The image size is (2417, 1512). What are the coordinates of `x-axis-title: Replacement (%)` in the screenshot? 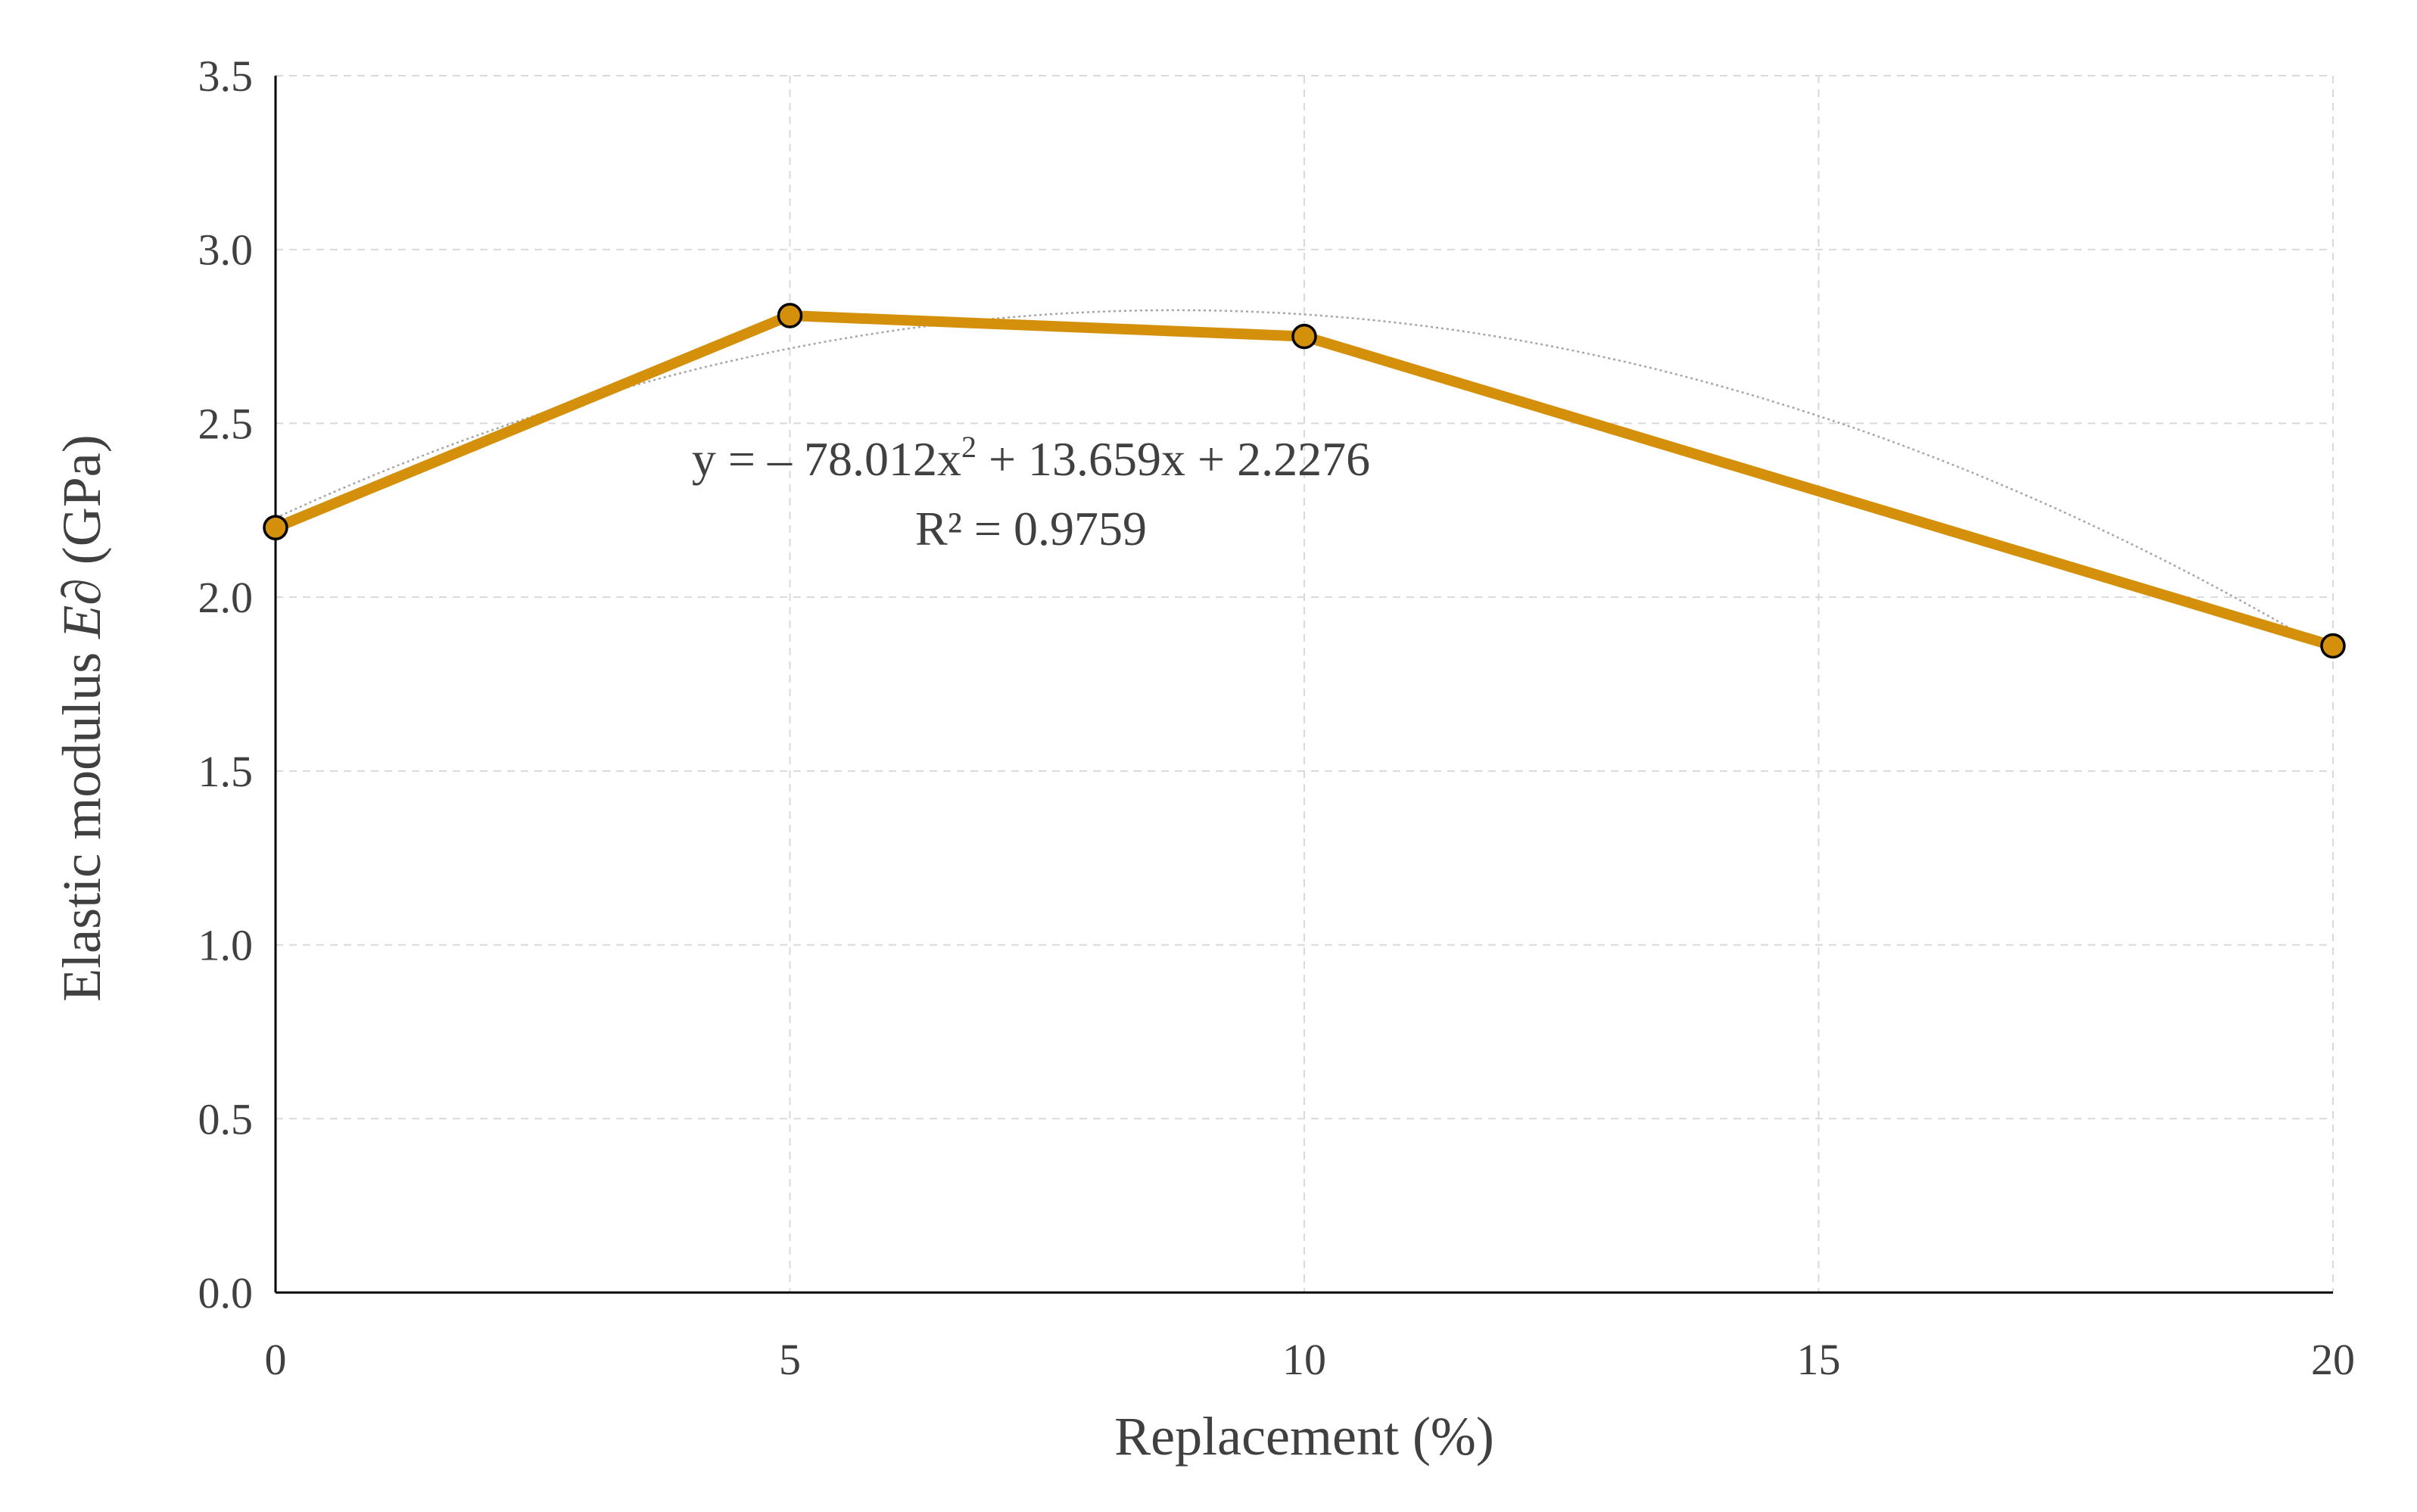 It's located at (1304, 1436).